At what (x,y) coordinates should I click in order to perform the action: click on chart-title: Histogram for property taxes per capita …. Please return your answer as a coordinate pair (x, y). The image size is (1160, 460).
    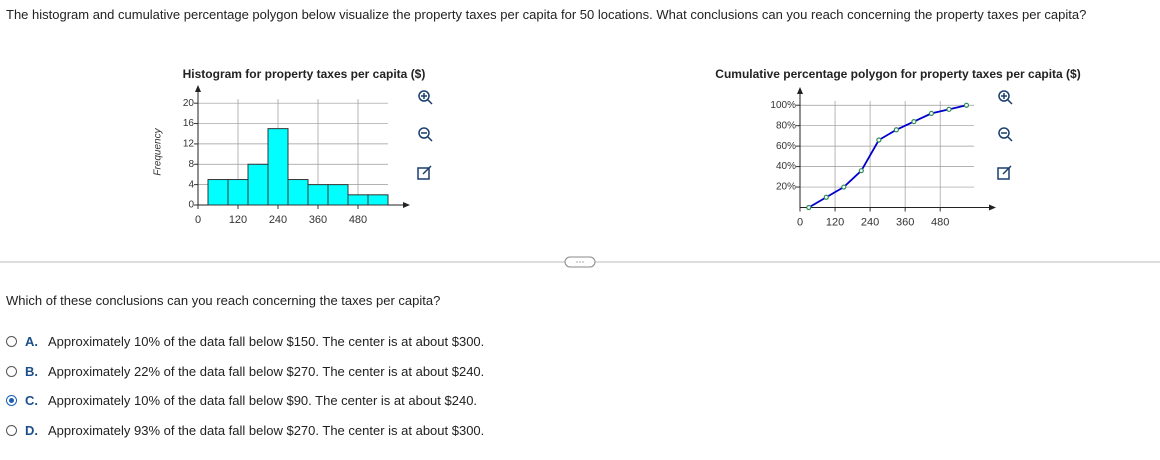
    Looking at the image, I should click on (304, 74).